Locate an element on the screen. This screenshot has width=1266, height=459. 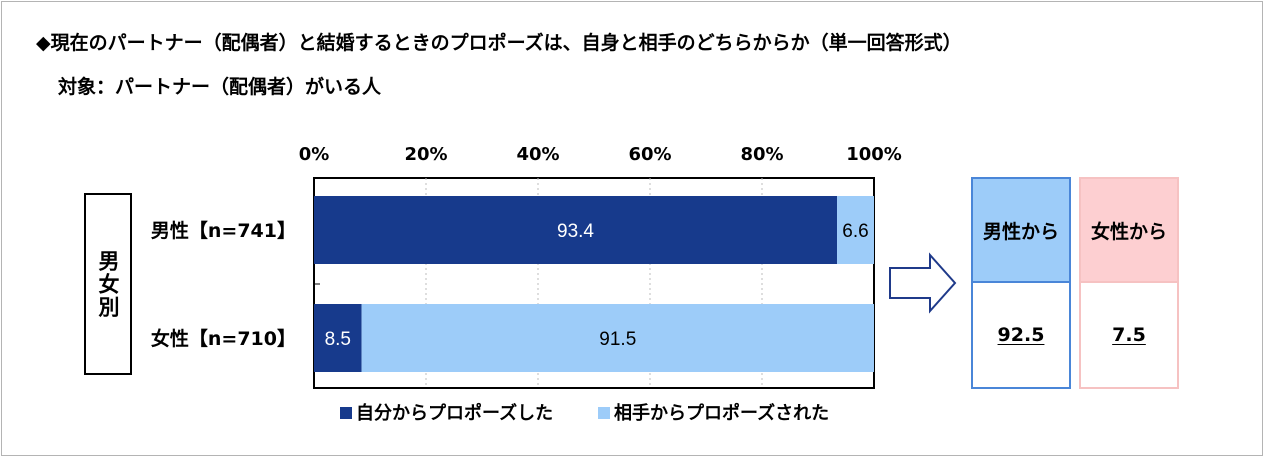
chart-subtitle: 対象：パートナー（配偶者）がいる人 is located at coordinates (220, 87).